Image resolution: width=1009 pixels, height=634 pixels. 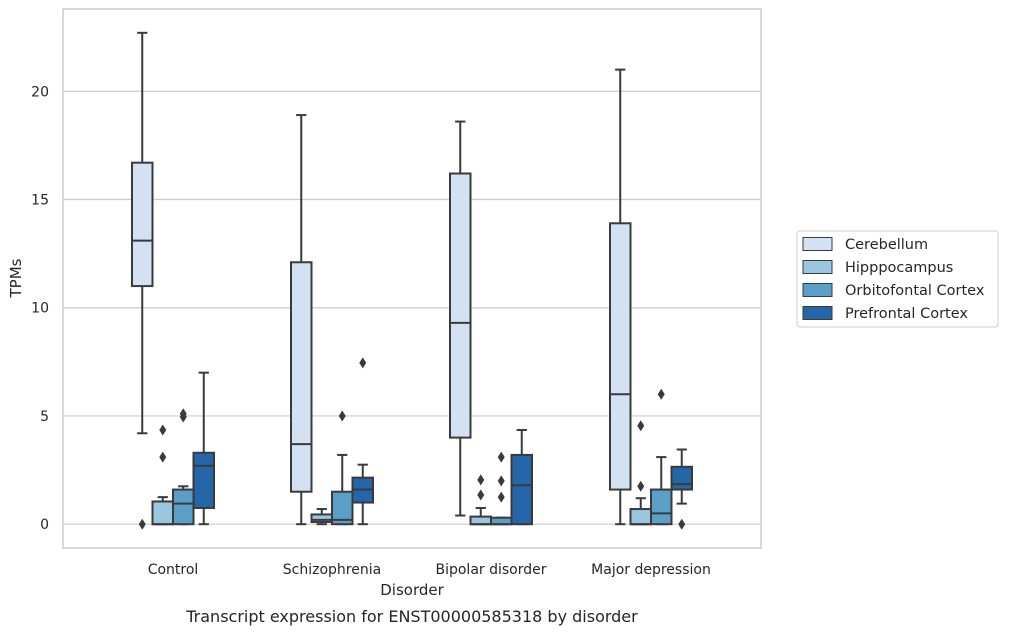 What do you see at coordinates (906, 314) in the screenshot?
I see `legend-label: Prefrontal Cortex` at bounding box center [906, 314].